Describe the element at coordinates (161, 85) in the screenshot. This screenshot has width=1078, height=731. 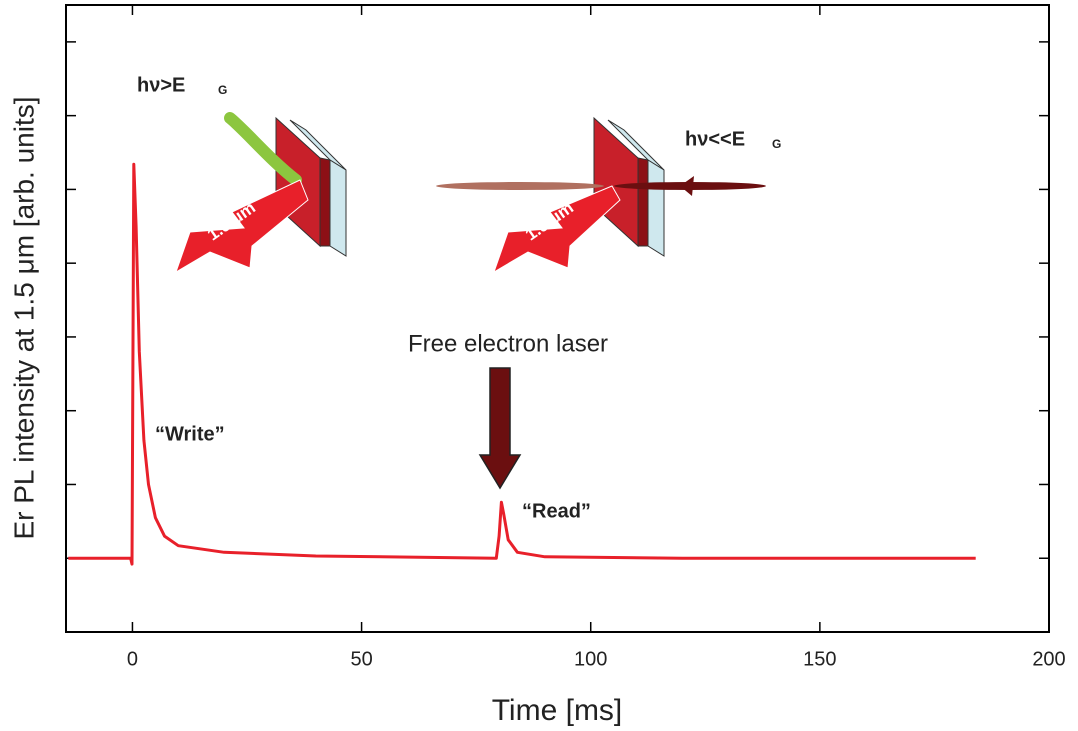
I see `pump-label: hν>E` at that location.